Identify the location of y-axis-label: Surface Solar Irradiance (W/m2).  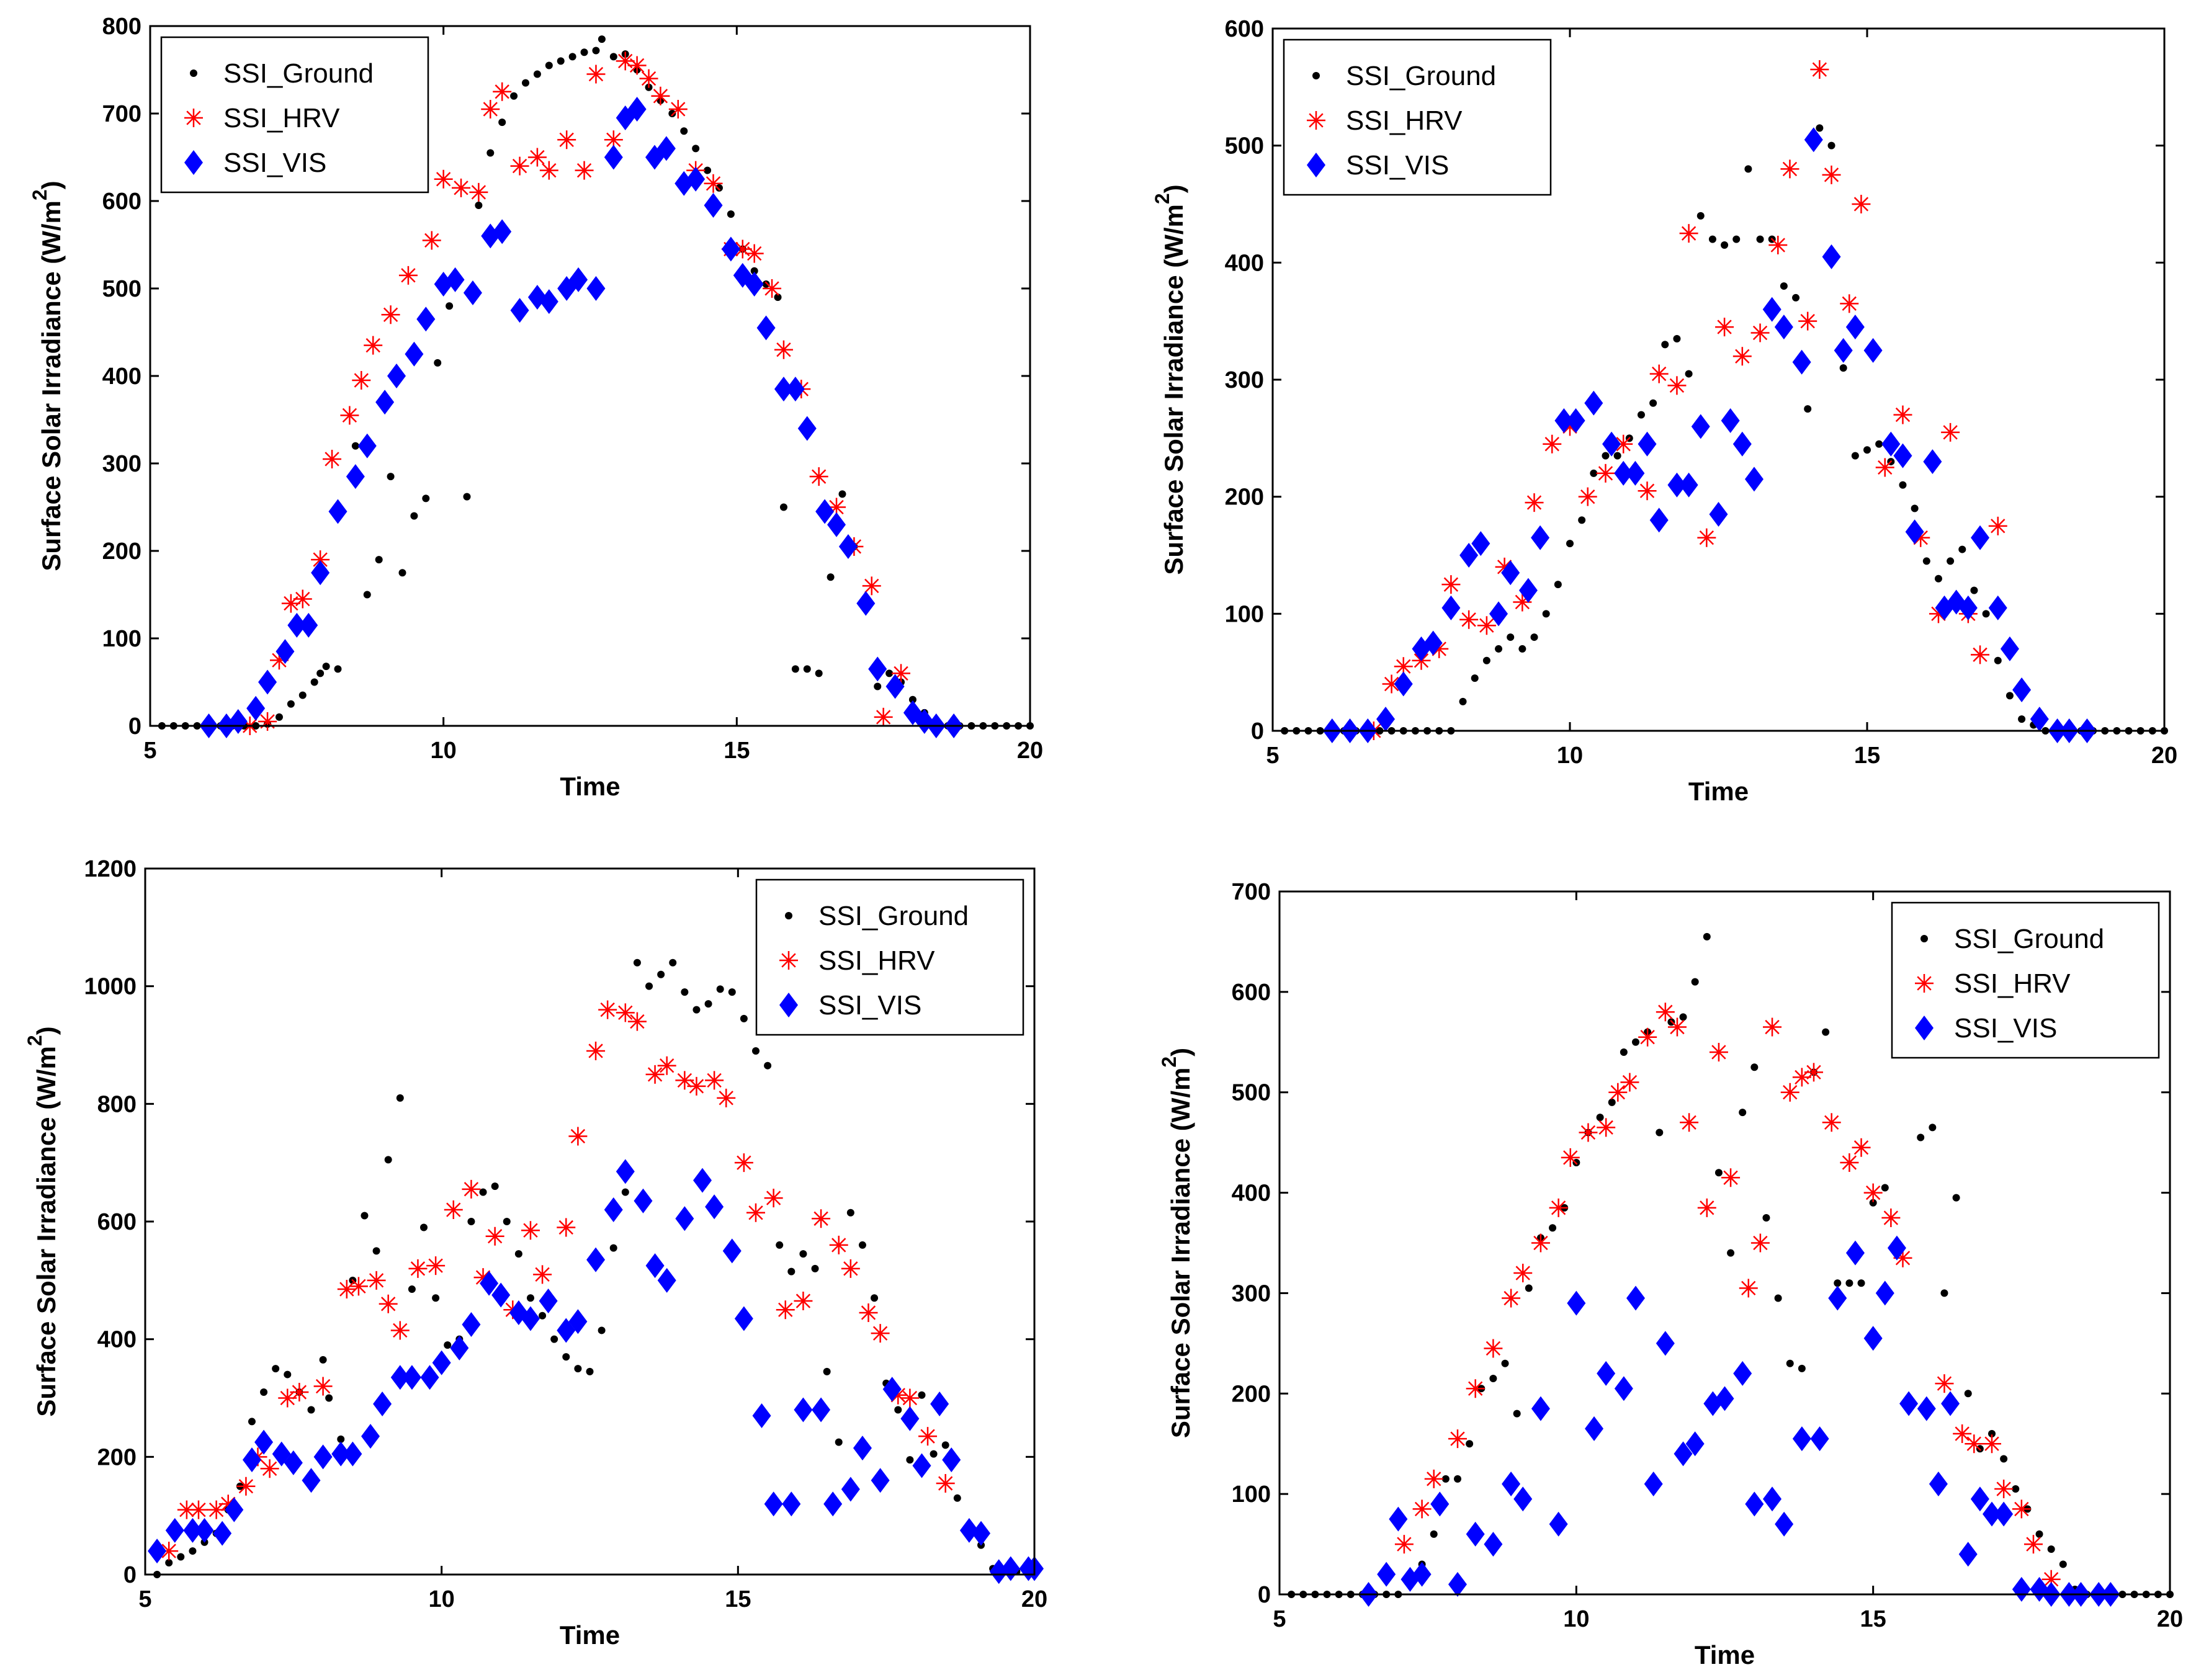
(48, 376).